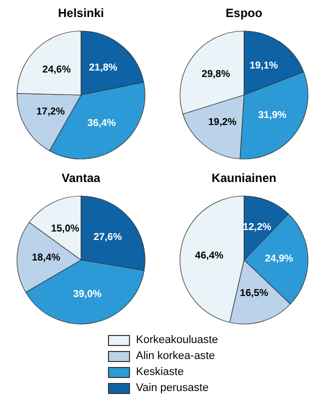 The width and height of the screenshot is (325, 404). I want to click on data-label: 24,9%, so click(279, 259).